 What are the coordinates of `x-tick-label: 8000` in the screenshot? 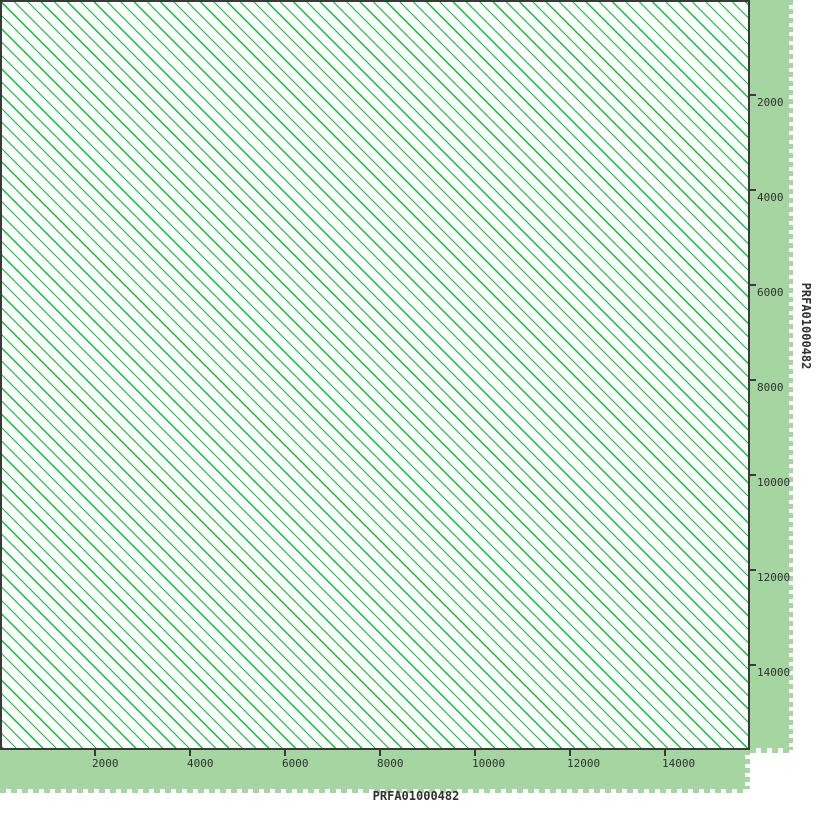 It's located at (390, 763).